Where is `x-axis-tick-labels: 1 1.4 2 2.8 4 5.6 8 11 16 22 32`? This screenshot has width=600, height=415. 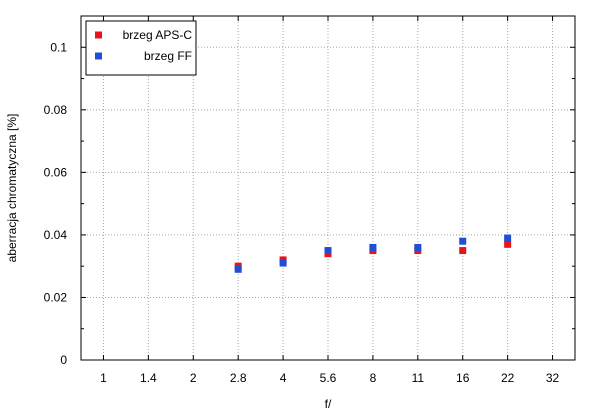 x-axis-tick-labels: 1 1.4 2 2.8 4 5.6 8 11 16 22 32 is located at coordinates (329, 378).